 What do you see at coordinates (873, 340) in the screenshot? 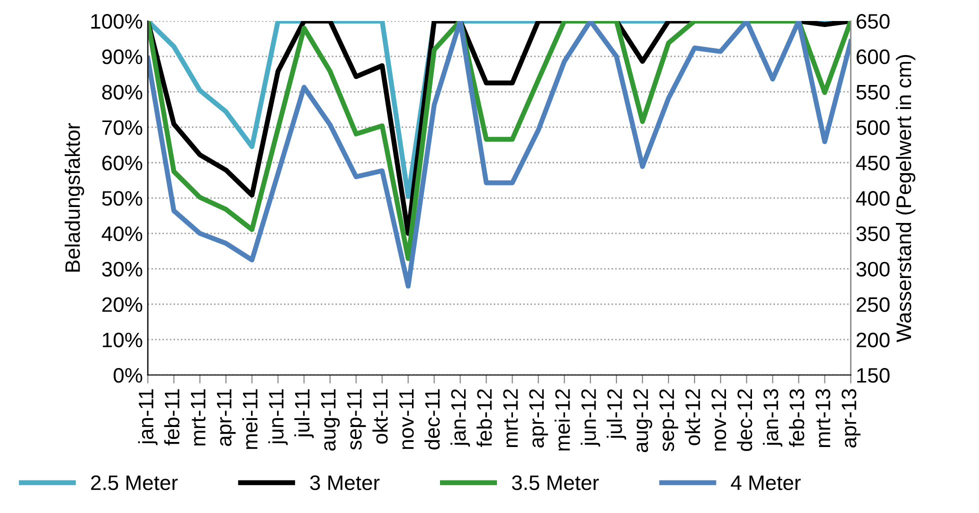
I see `y2-tick-label: 200` at bounding box center [873, 340].